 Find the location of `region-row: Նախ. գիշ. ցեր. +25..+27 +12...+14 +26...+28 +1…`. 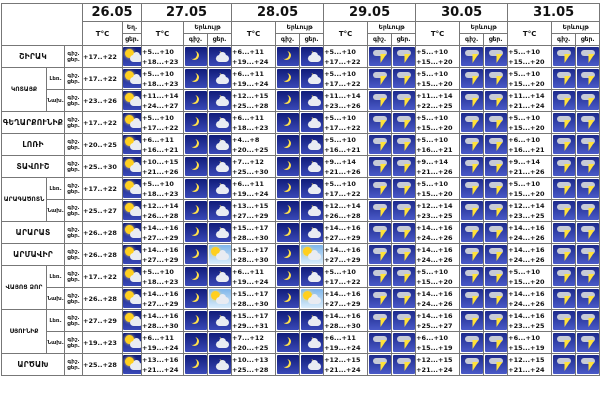

region-row: Նախ. գիշ. ցեր. +25..+27 +12...+14 +26...+28 +1… is located at coordinates (301, 210).